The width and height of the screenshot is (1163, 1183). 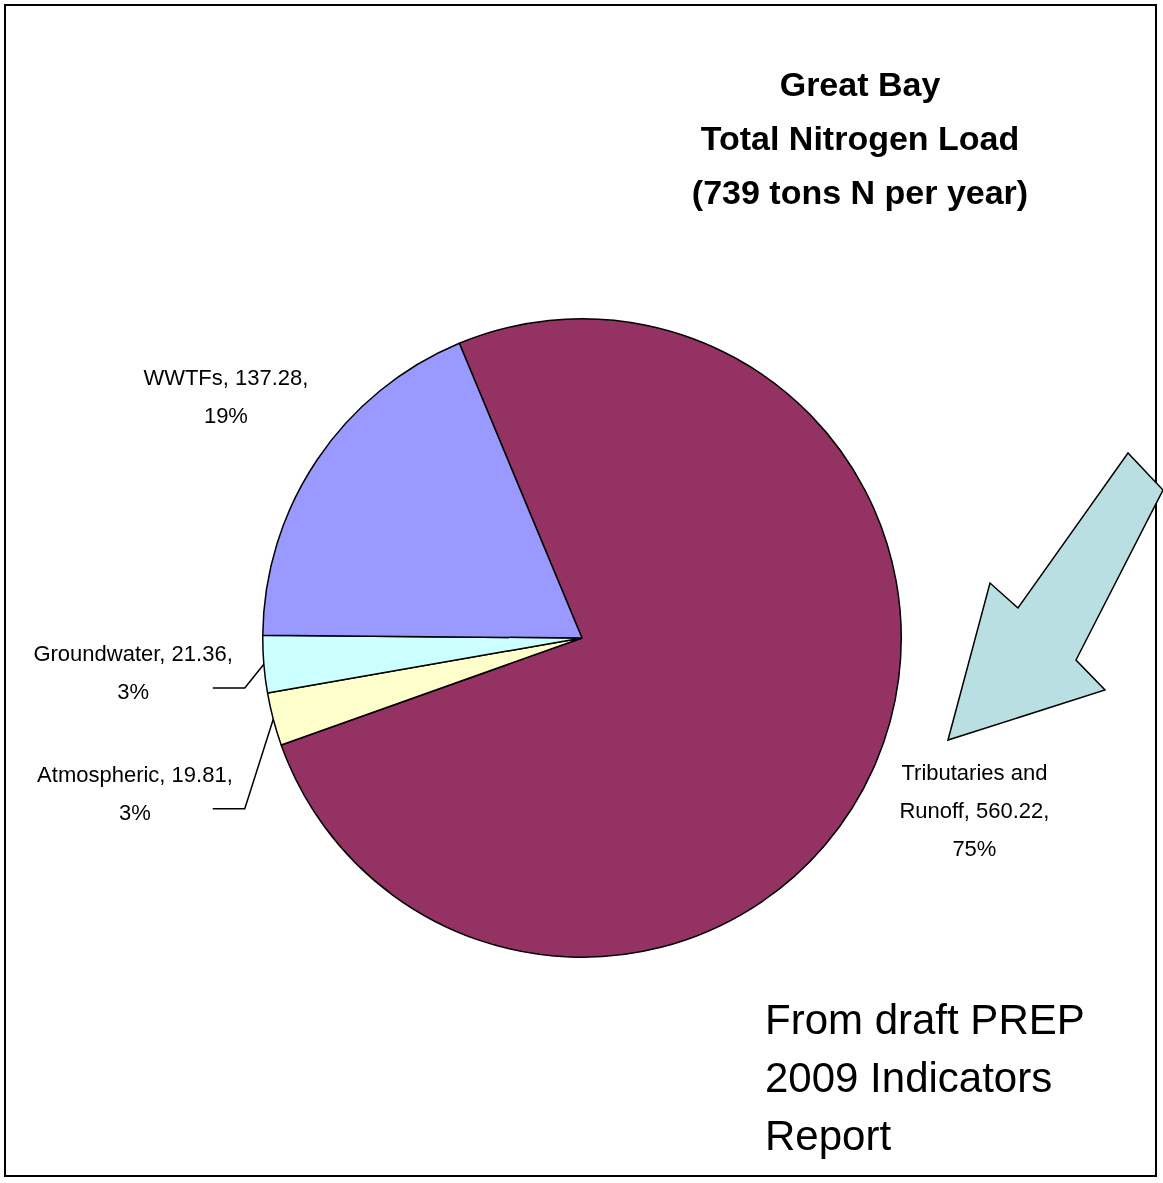 What do you see at coordinates (925, 1077) in the screenshot?
I see `text: From draft PREP 2009 Indicators Report` at bounding box center [925, 1077].